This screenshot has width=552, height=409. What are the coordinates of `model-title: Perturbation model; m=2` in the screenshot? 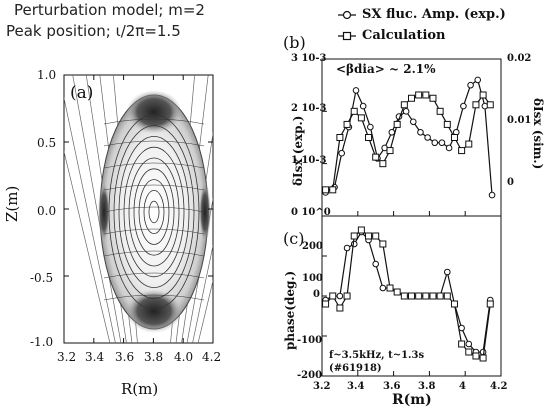 It's located at (109, 10).